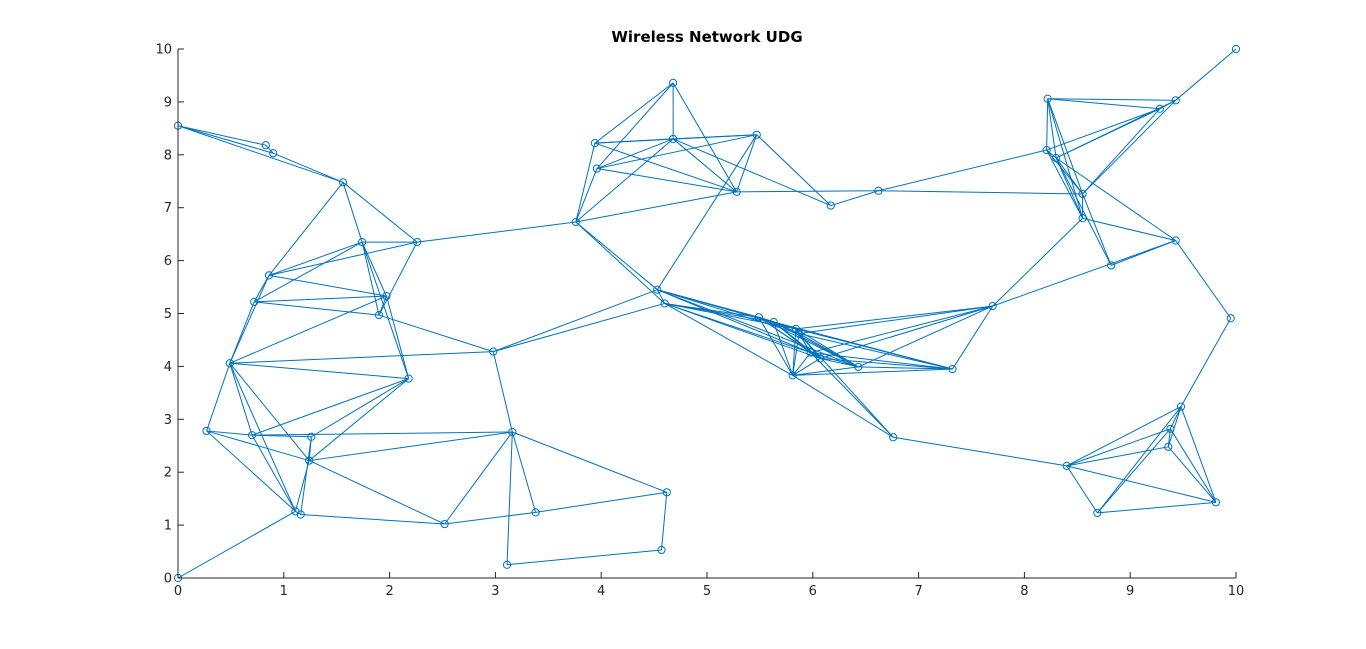  Describe the element at coordinates (168, 314) in the screenshot. I see `y-tick-label-5: 5` at that location.